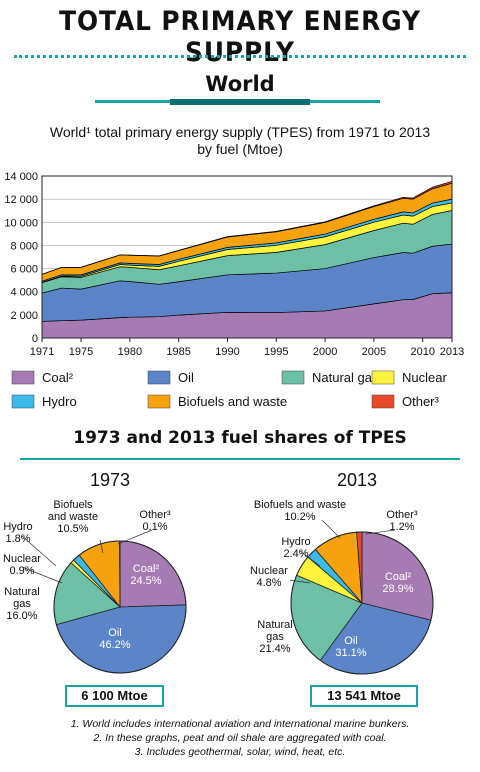 Image resolution: width=480 pixels, height=772 pixels. I want to click on pie-1973-label-nuclear: Nuclear, so click(22, 559).